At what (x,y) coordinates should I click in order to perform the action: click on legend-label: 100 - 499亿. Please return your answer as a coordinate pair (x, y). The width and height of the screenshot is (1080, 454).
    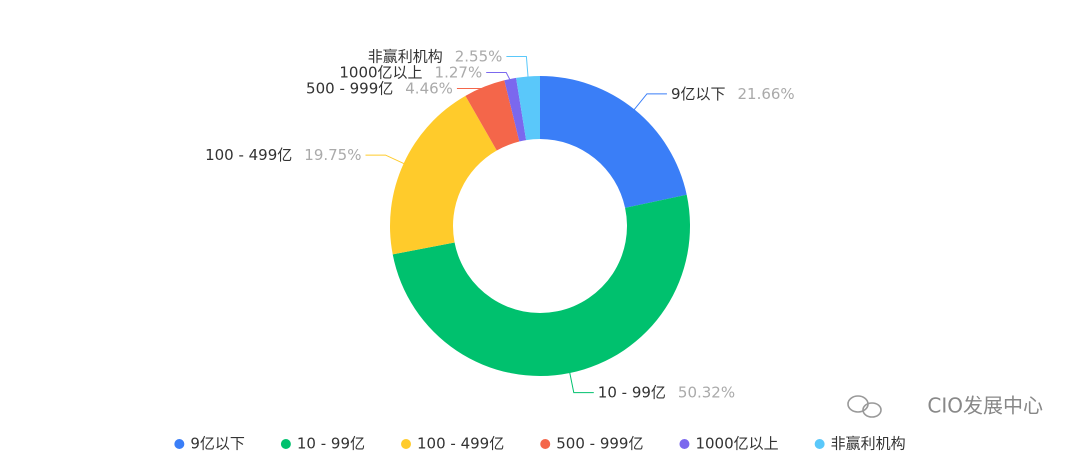
    Looking at the image, I should click on (460, 444).